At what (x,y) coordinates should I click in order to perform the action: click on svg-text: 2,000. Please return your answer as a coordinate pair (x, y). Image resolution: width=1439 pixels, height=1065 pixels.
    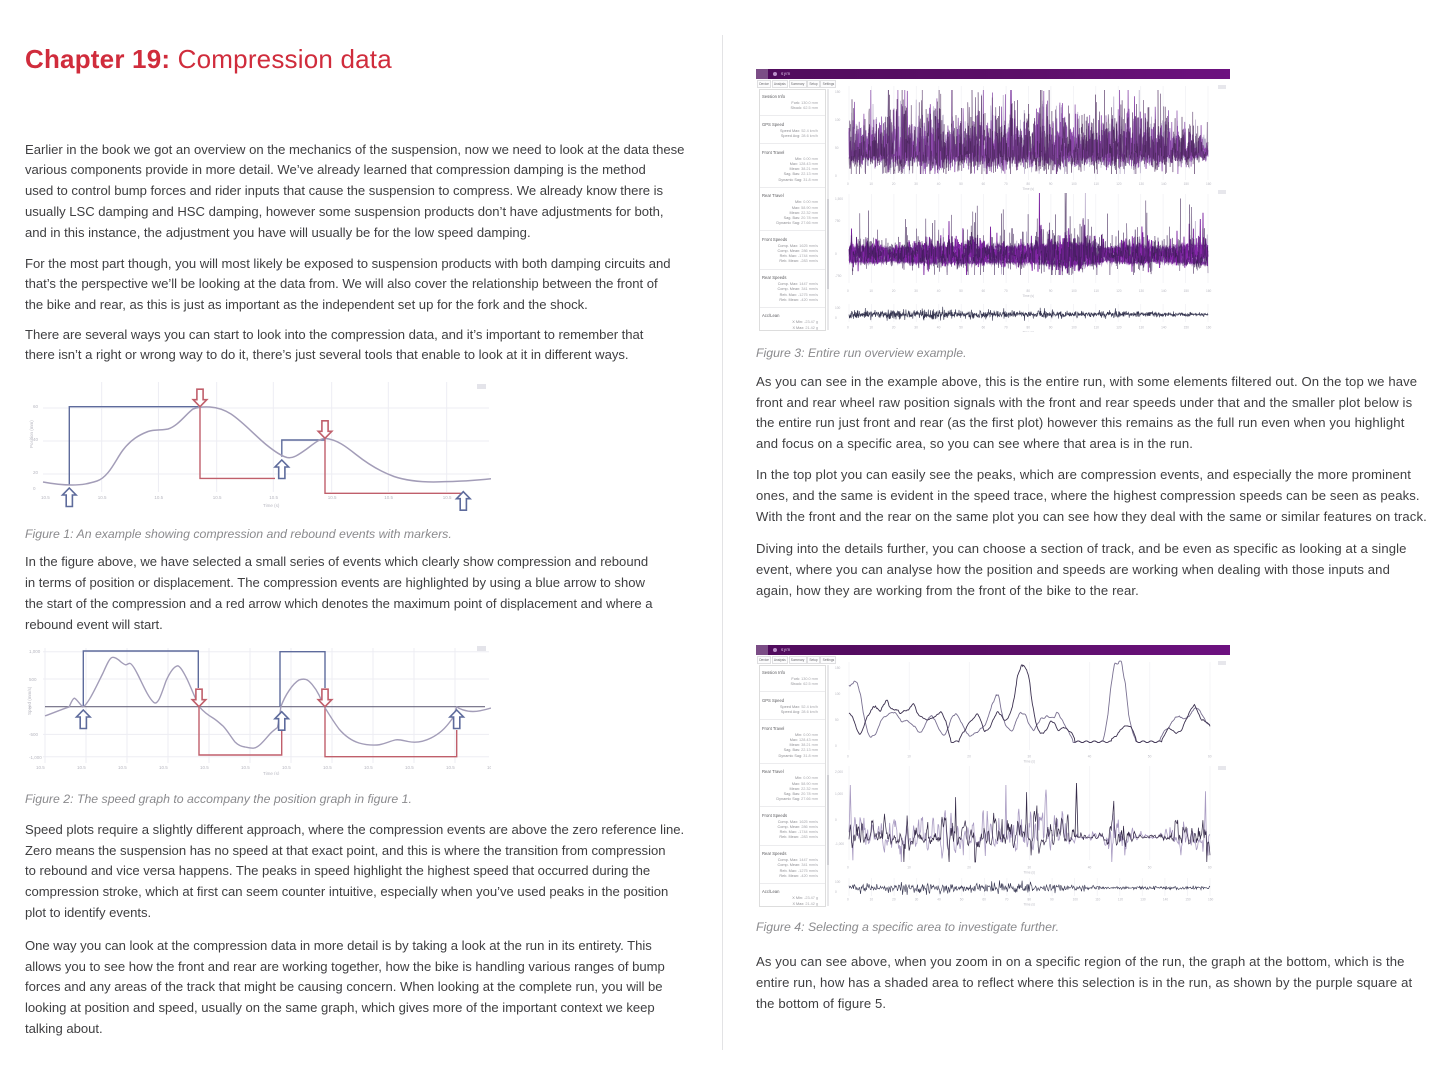
    Looking at the image, I should click on (839, 772).